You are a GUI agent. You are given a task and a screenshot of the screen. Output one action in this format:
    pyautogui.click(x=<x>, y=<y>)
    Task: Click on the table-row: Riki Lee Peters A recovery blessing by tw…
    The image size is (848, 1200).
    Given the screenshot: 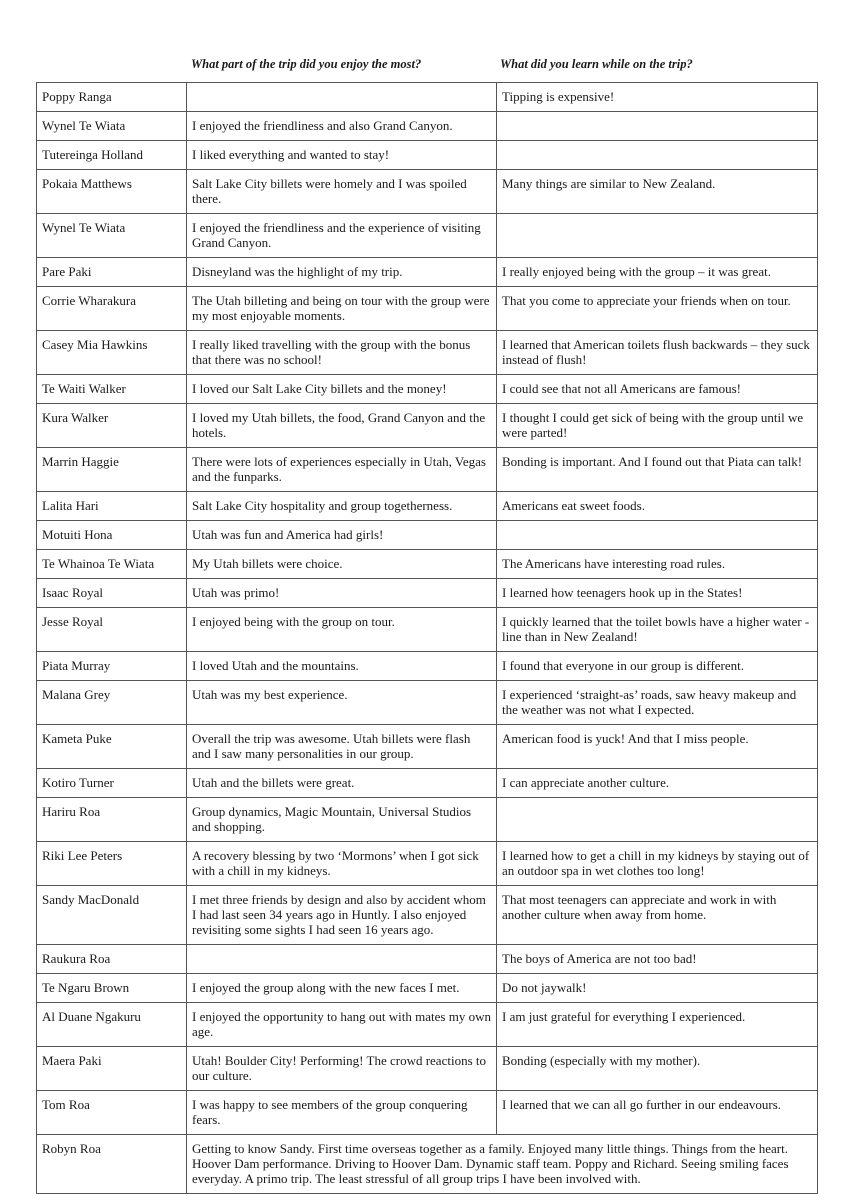 What is the action you would take?
    pyautogui.click(x=427, y=863)
    